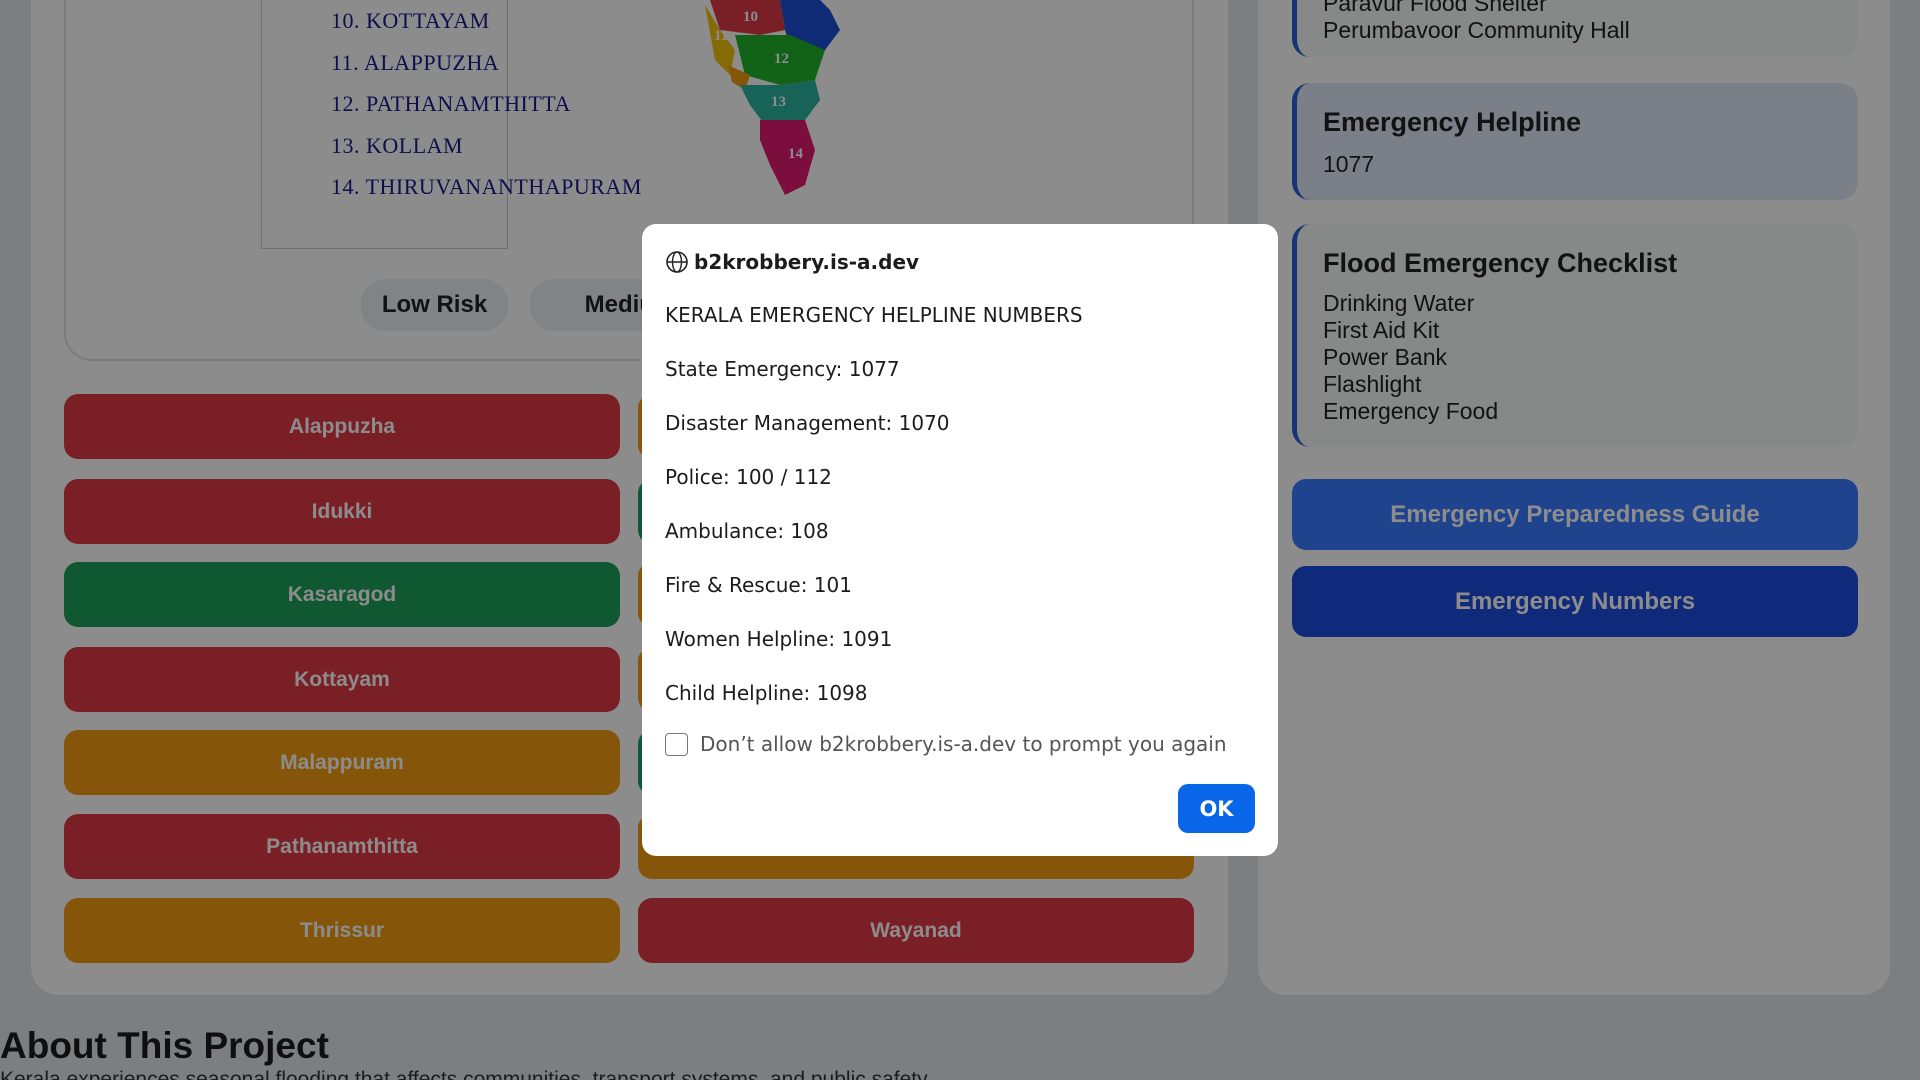 This screenshot has width=1920, height=1080. I want to click on map-legend-box, so click(384, 124).